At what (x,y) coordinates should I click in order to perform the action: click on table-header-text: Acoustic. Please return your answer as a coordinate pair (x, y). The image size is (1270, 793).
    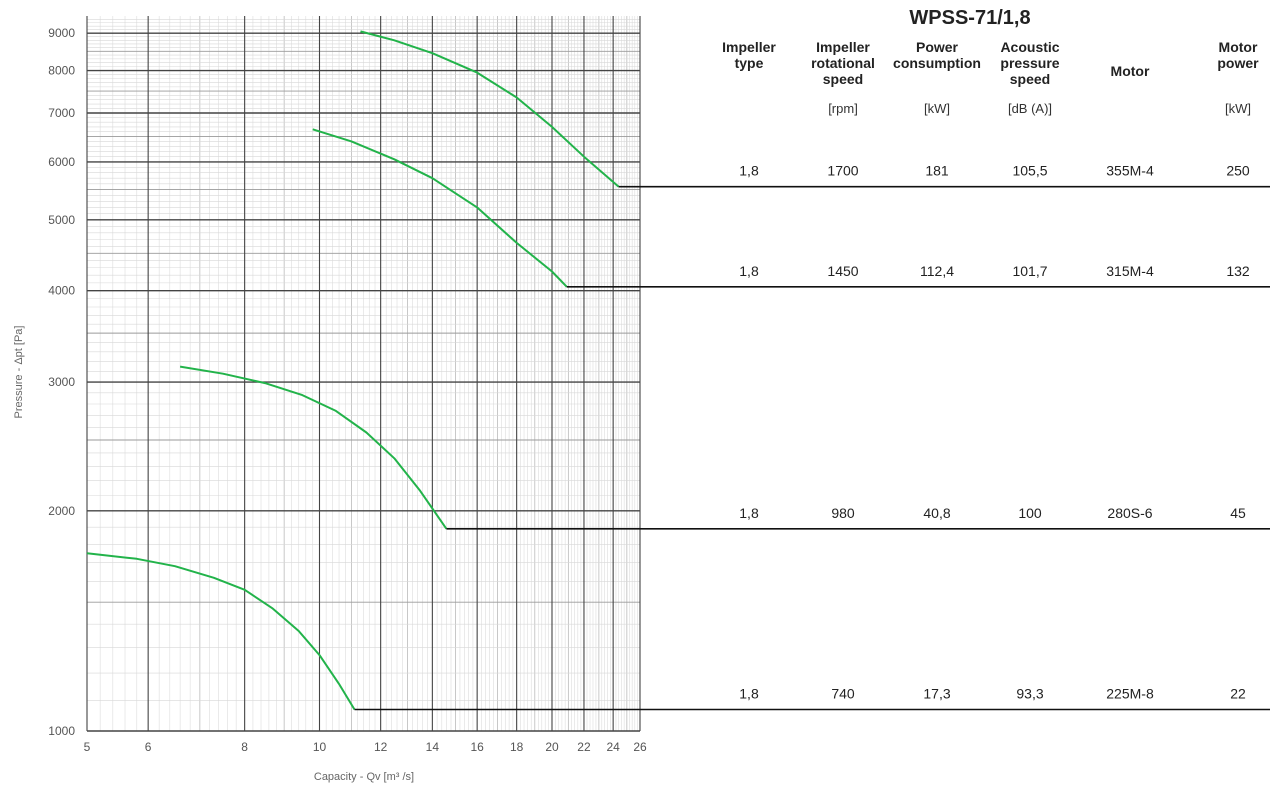
    Looking at the image, I should click on (1029, 47).